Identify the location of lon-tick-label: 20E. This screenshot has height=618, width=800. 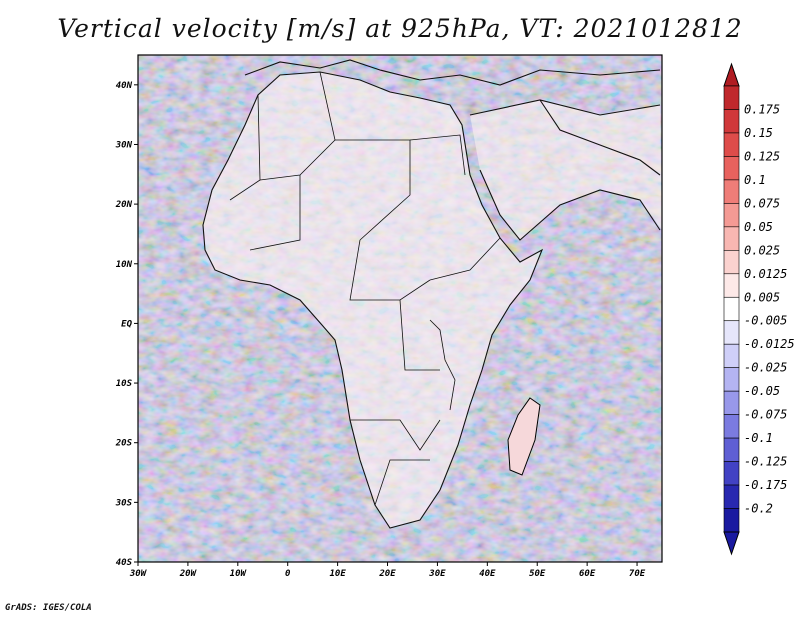
(387, 574).